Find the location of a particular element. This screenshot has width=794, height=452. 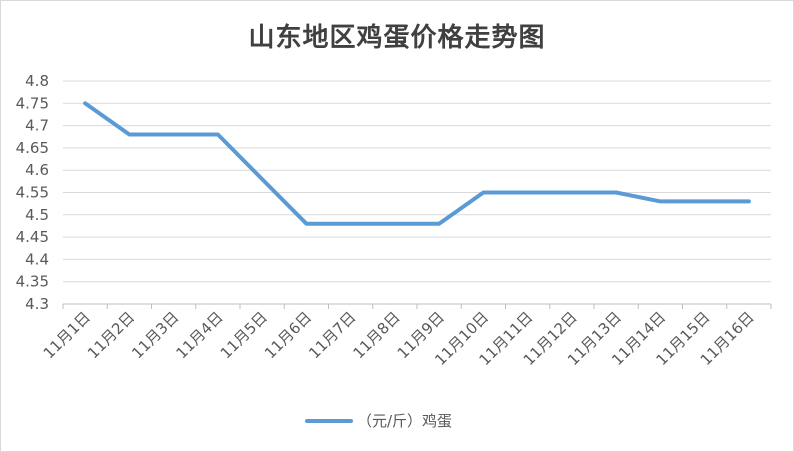

y-tick-label: 4.8 is located at coordinates (37, 81).